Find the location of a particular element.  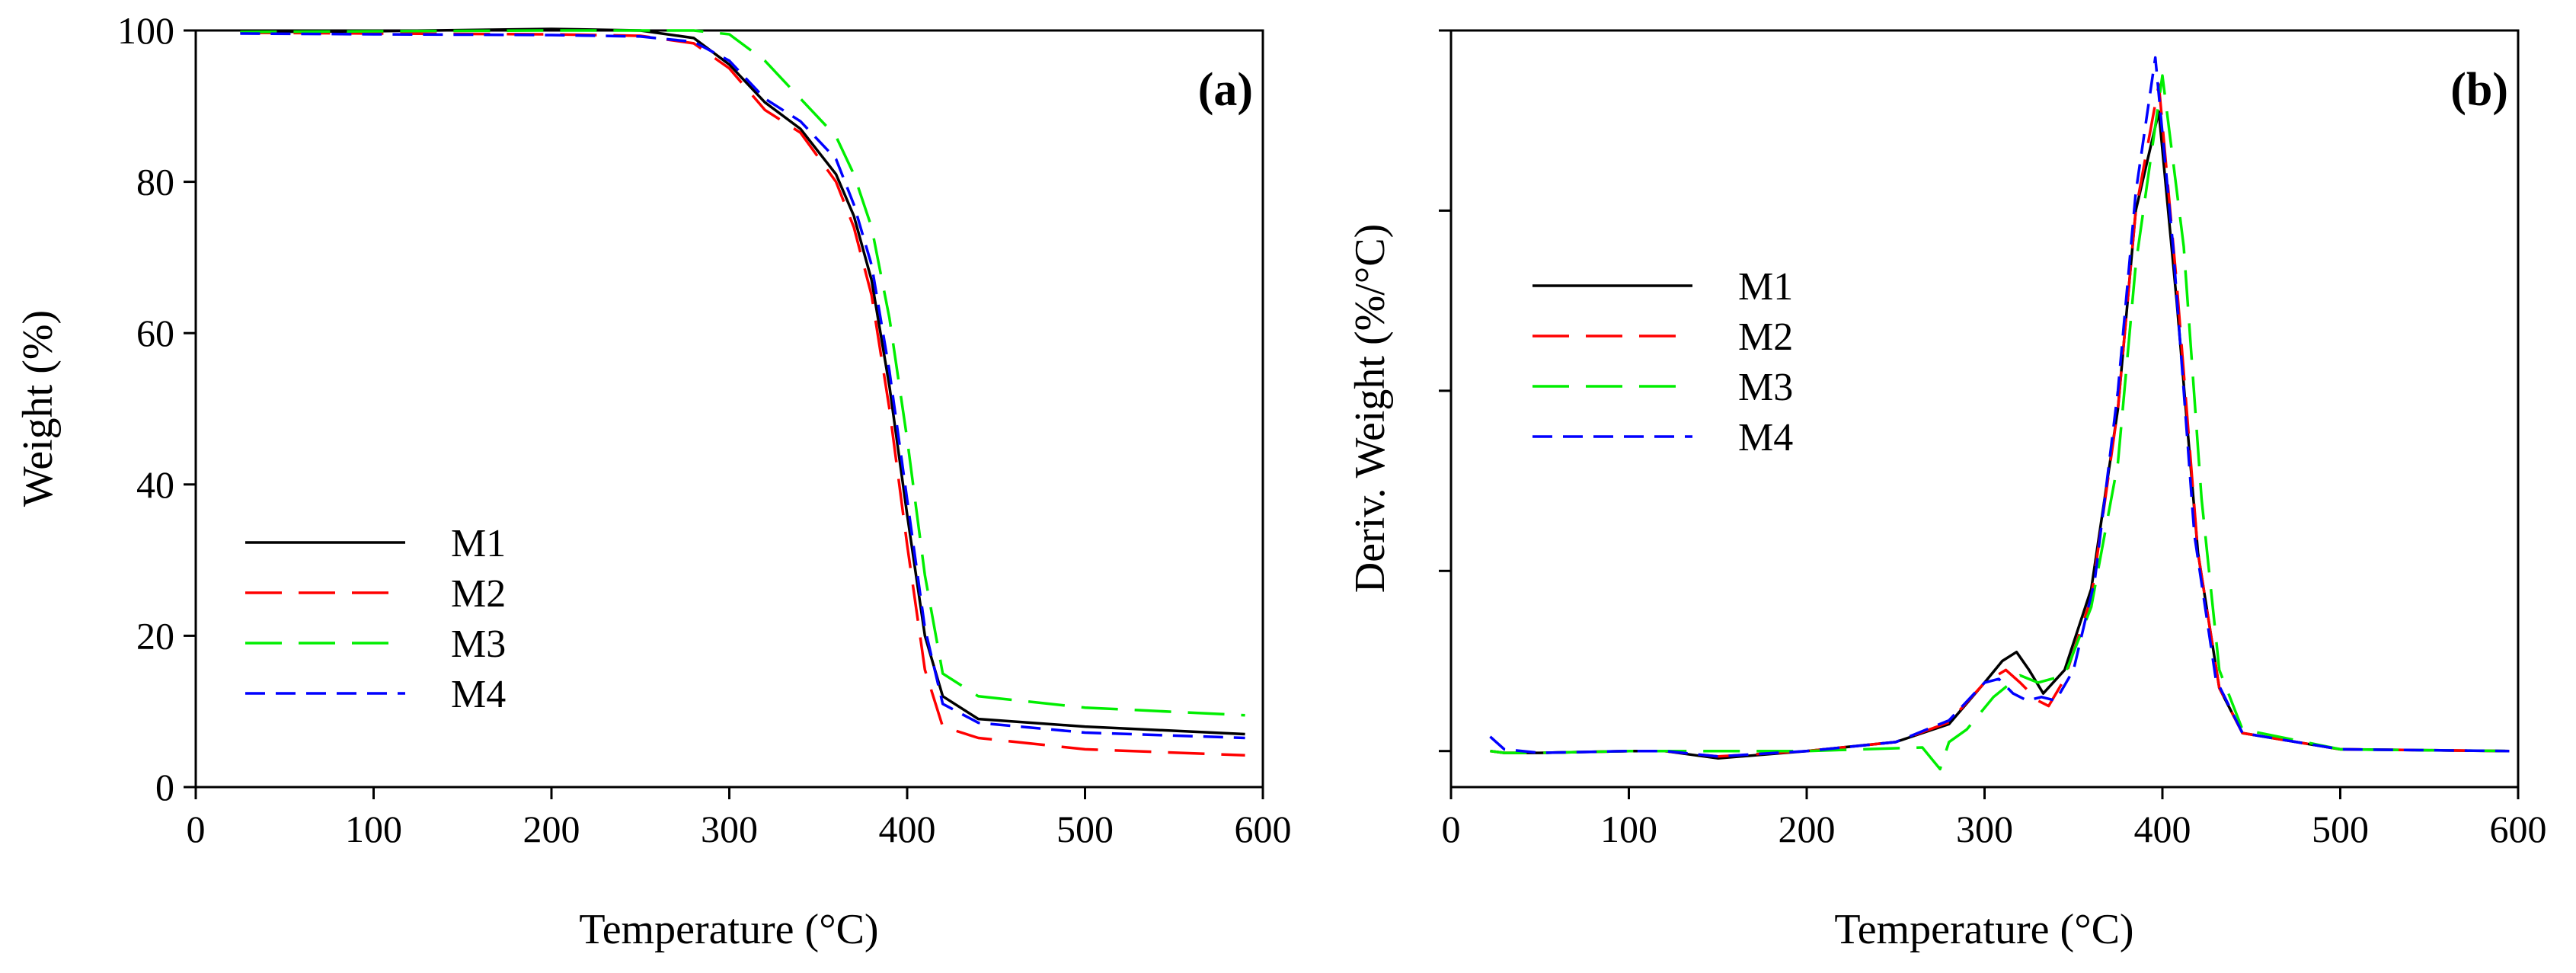

panel-b-x-tick-label: 100 is located at coordinates (1628, 829).